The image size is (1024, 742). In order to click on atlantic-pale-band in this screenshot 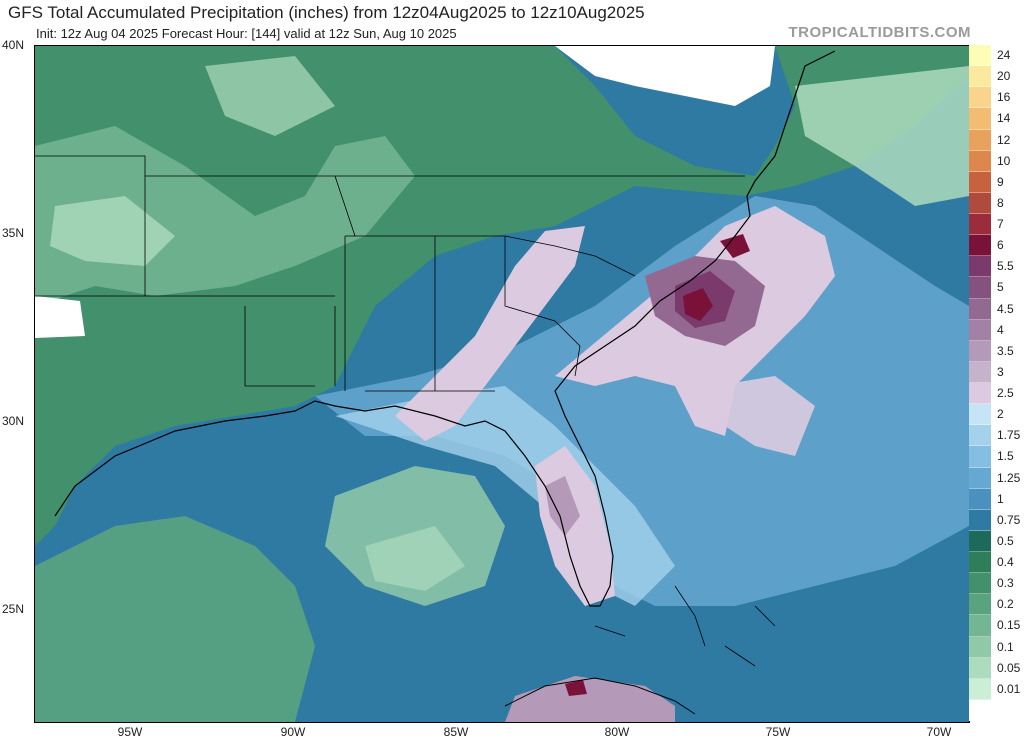, I will do `click(882, 136)`.